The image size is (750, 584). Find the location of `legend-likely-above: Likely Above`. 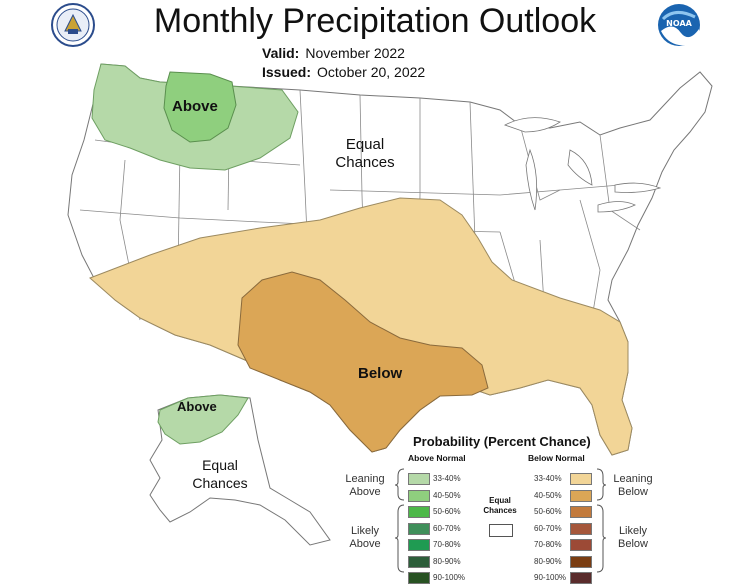

legend-likely-above: Likely Above is located at coordinates (365, 538).